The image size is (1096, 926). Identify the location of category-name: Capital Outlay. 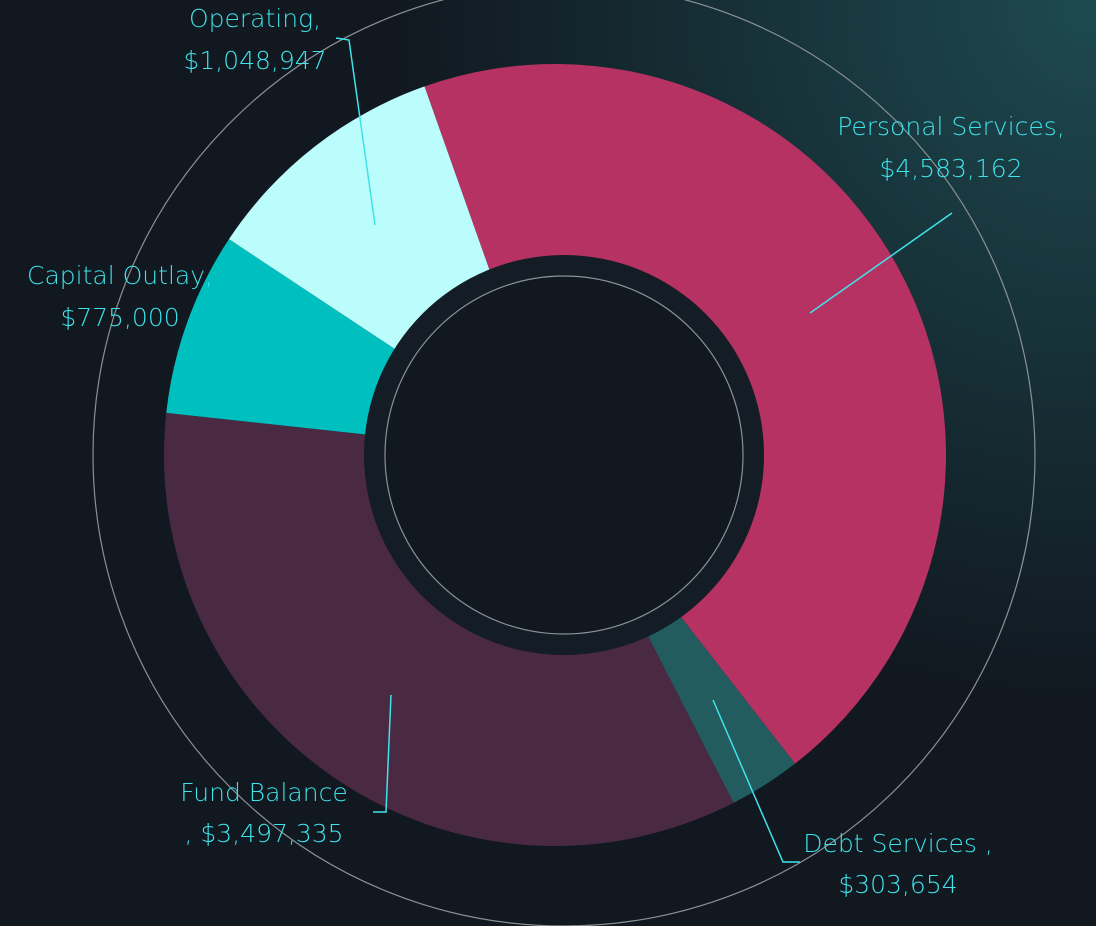
(116, 275).